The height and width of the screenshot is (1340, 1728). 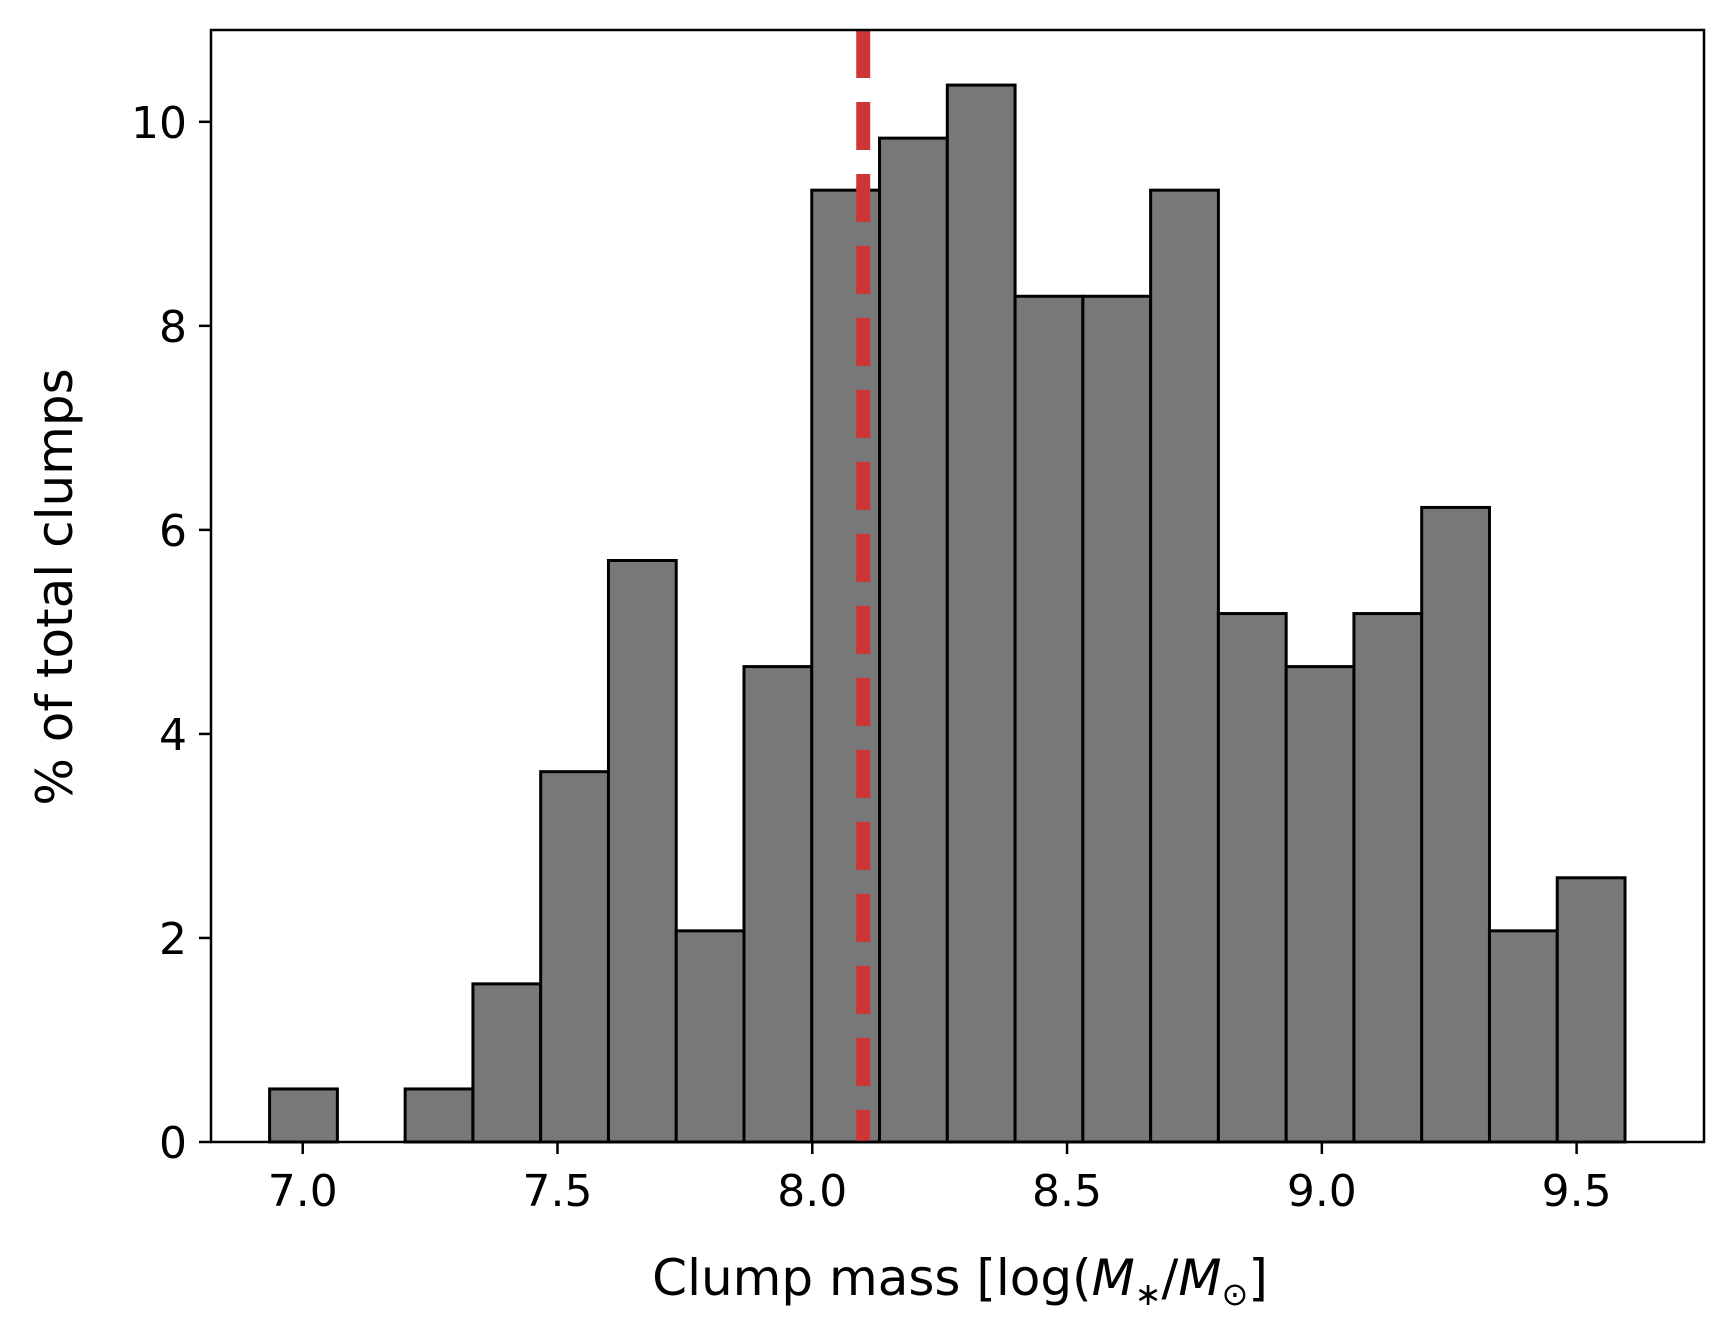 I want to click on x-tick-label-1: 7.5, so click(x=558, y=1191).